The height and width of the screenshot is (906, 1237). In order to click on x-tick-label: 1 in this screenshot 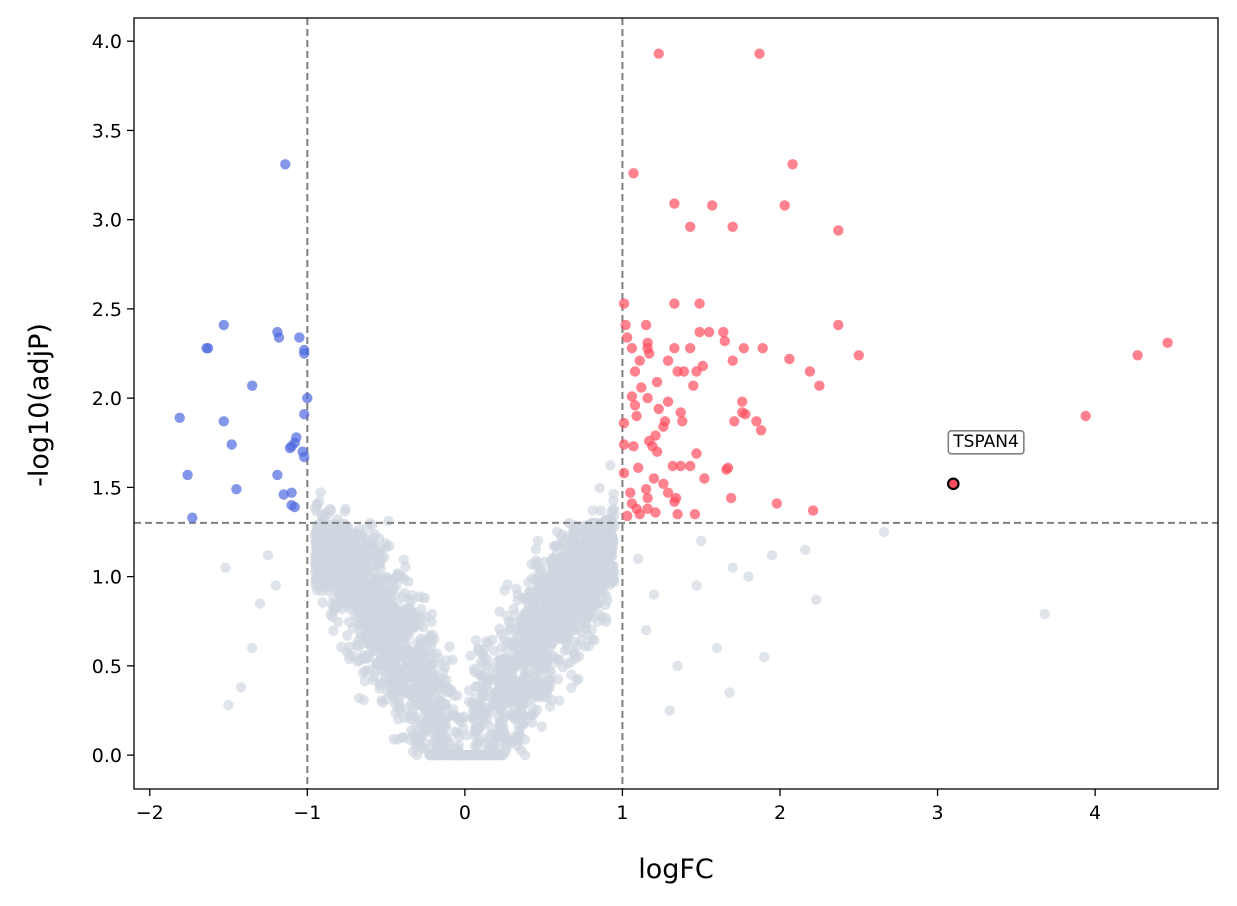, I will do `click(622, 813)`.